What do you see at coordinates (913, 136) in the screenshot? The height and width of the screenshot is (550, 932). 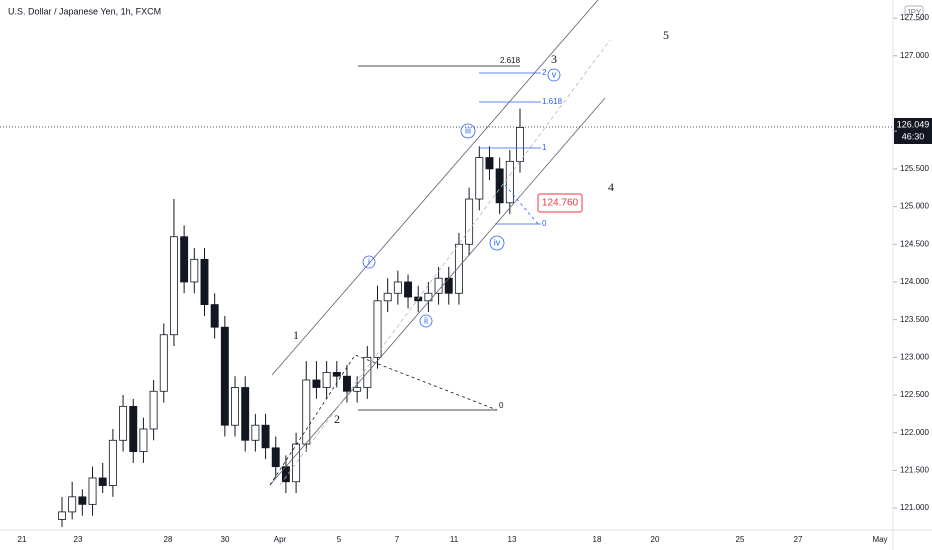 I see `countdown: 46:30` at bounding box center [913, 136].